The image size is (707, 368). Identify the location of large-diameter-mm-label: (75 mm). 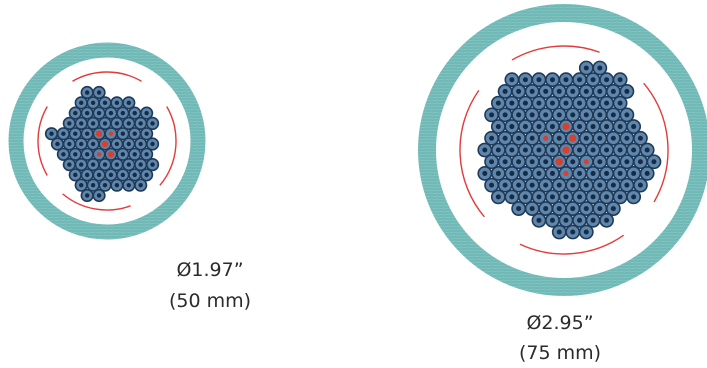
(560, 353).